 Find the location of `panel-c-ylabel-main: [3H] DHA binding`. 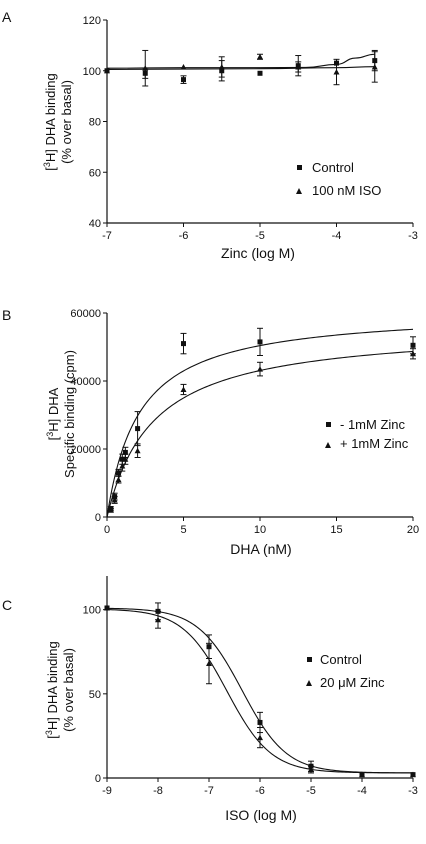

panel-c-ylabel-main: [3H] DHA binding is located at coordinates (52, 690).